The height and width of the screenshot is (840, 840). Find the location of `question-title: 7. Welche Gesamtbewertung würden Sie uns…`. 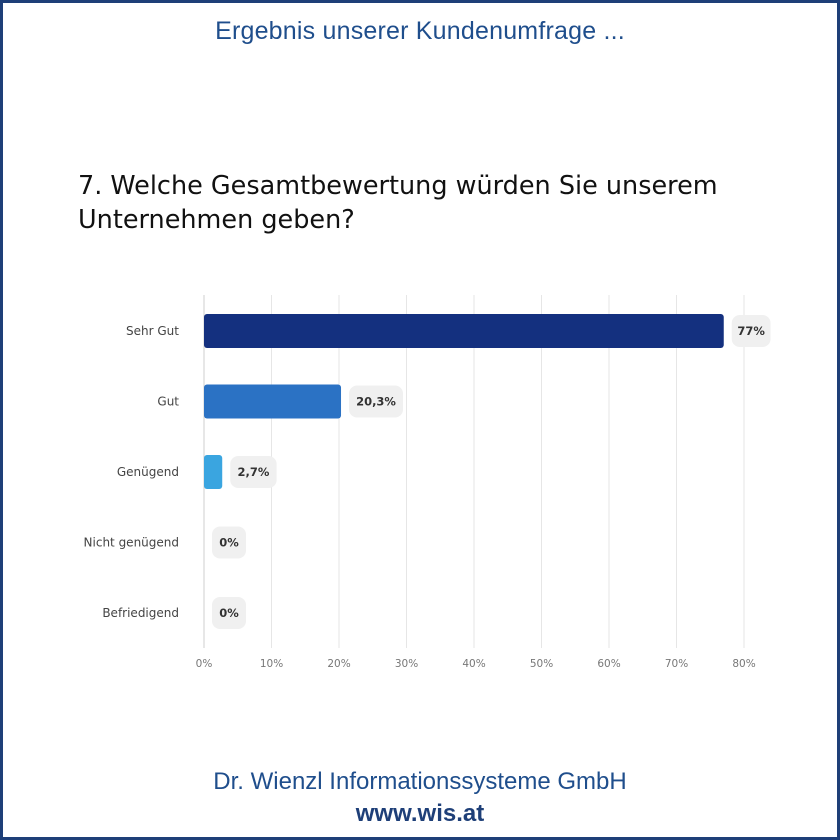

question-title: 7. Welche Gesamtbewertung würden Sie uns… is located at coordinates (398, 203).